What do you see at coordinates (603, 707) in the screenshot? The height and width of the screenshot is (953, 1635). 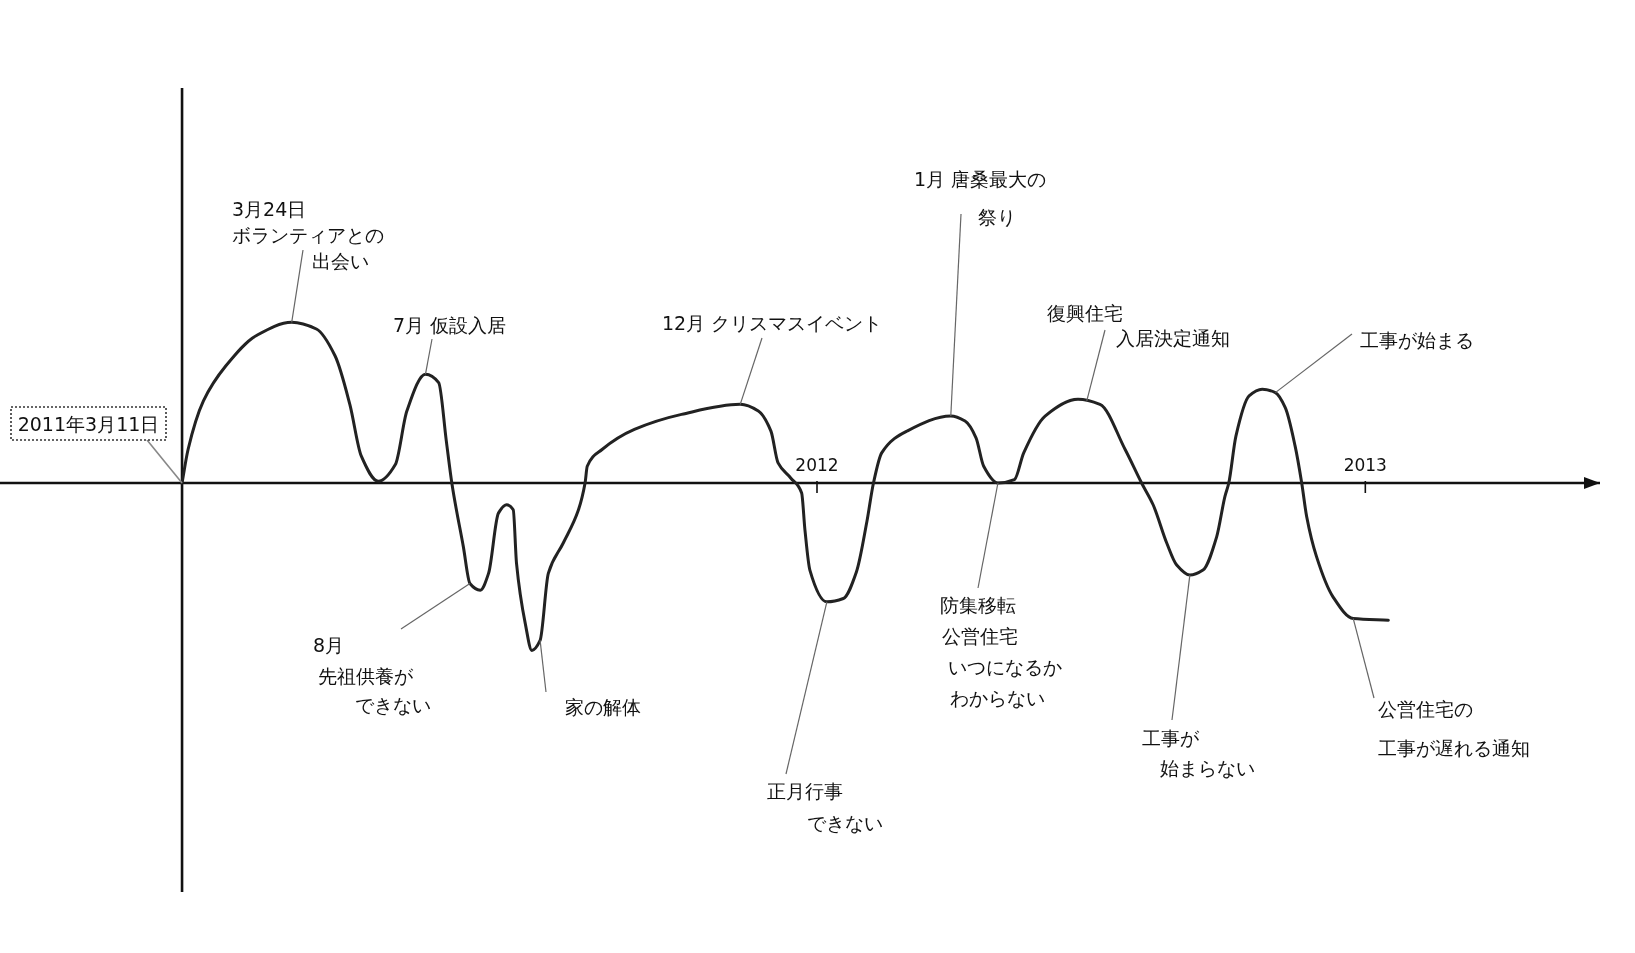 I see `annotation: 家の解体` at bounding box center [603, 707].